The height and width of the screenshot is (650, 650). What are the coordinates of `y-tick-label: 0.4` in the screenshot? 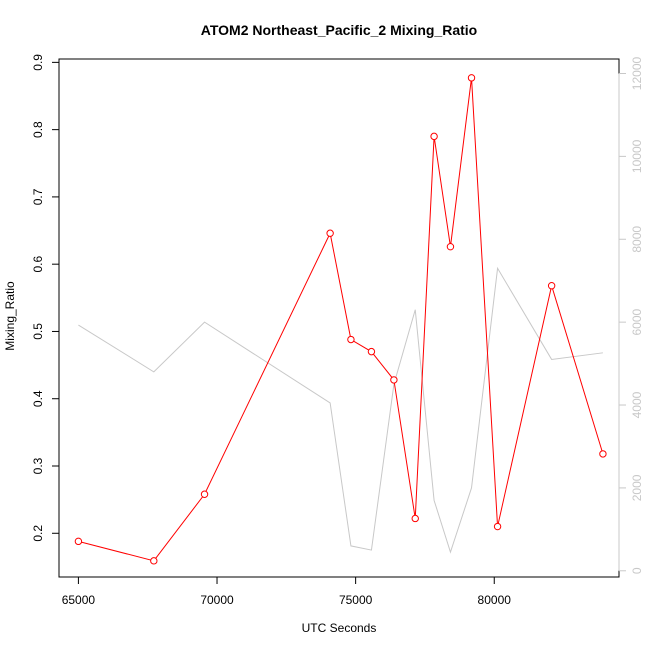 It's located at (38, 398).